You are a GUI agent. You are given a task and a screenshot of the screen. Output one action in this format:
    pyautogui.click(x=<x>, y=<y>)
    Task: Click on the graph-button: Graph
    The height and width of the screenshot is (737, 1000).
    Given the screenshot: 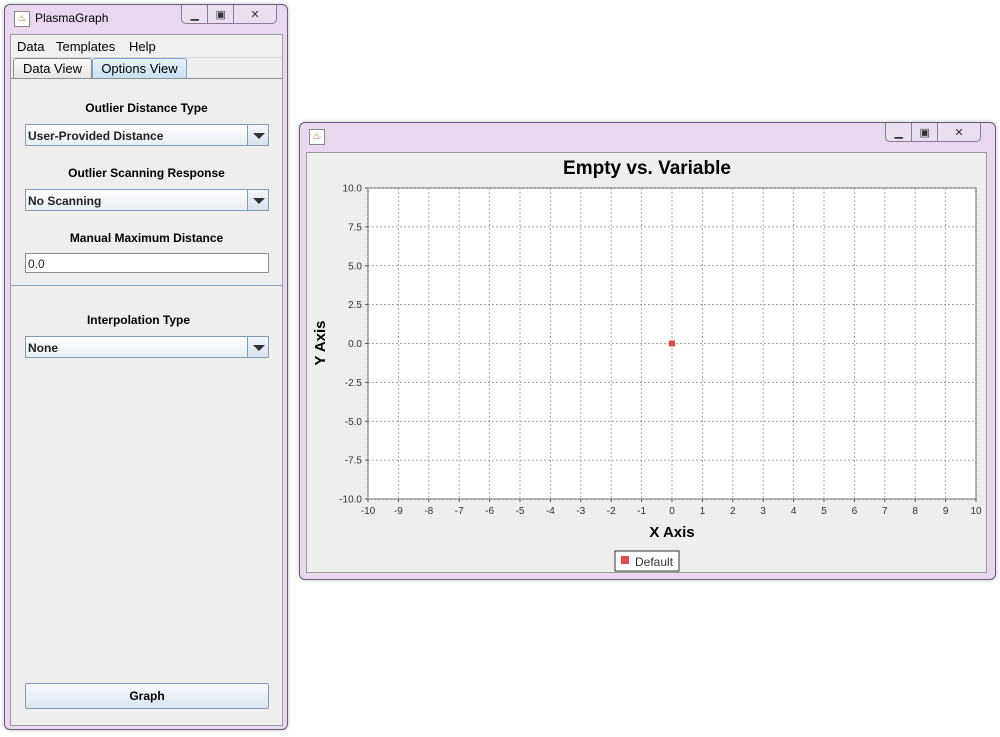 What is the action you would take?
    pyautogui.click(x=147, y=696)
    